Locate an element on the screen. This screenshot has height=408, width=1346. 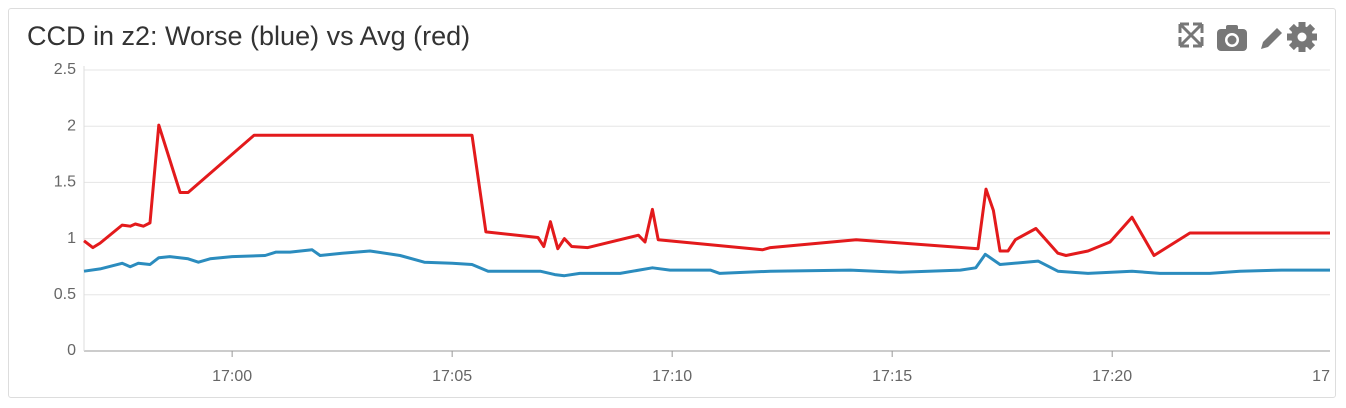
y-tick-label: 1 is located at coordinates (71, 238).